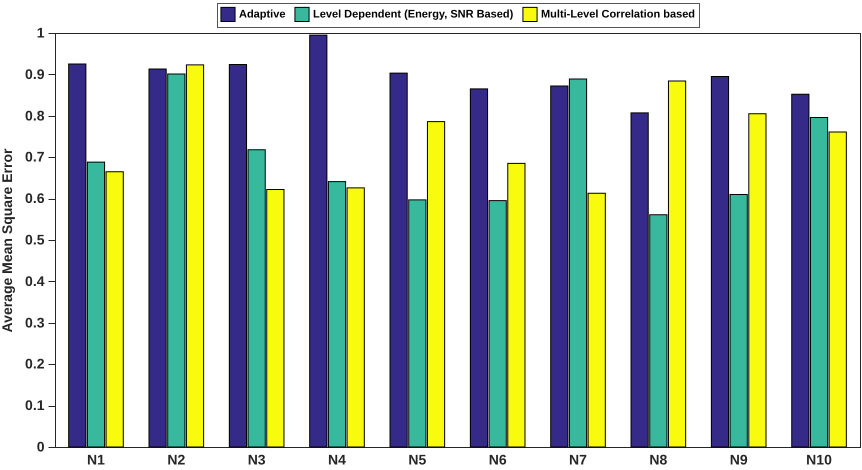  Describe the element at coordinates (35, 156) in the screenshot. I see `y-tick-label: 0.7` at that location.